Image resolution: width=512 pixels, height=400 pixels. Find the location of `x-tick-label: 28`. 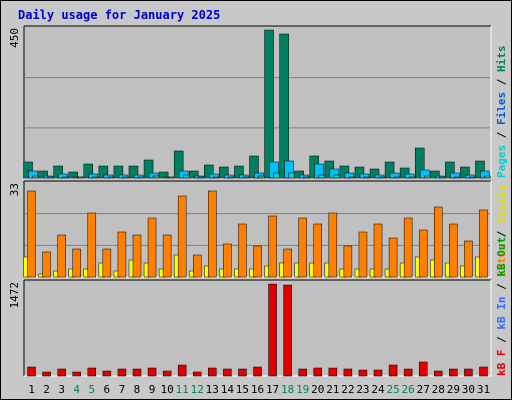

x-tick-label: 28 is located at coordinates (438, 389).